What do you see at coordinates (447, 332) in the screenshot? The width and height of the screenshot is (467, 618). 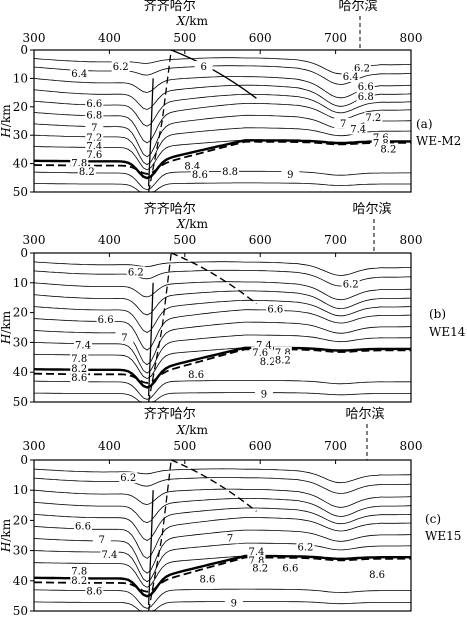 I see `profile-name: WE14` at bounding box center [447, 332].